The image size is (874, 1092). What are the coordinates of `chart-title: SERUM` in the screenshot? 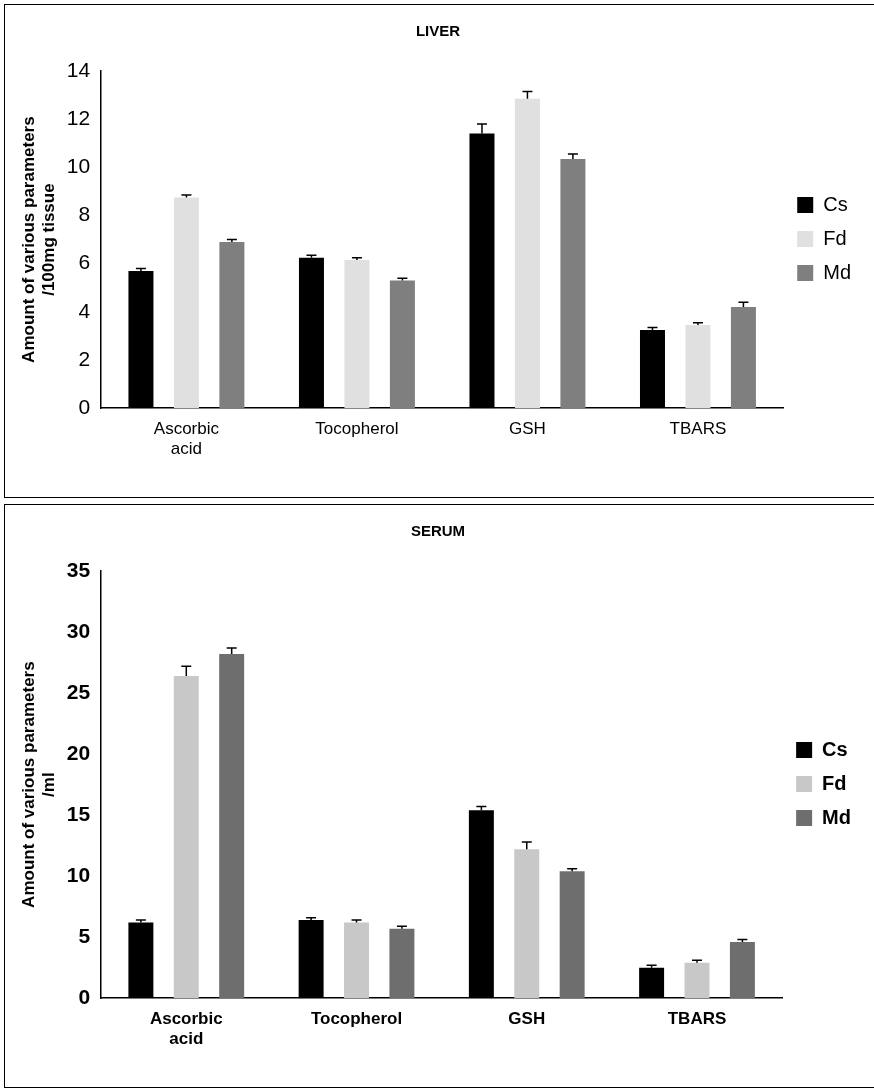 It's located at (438, 531).